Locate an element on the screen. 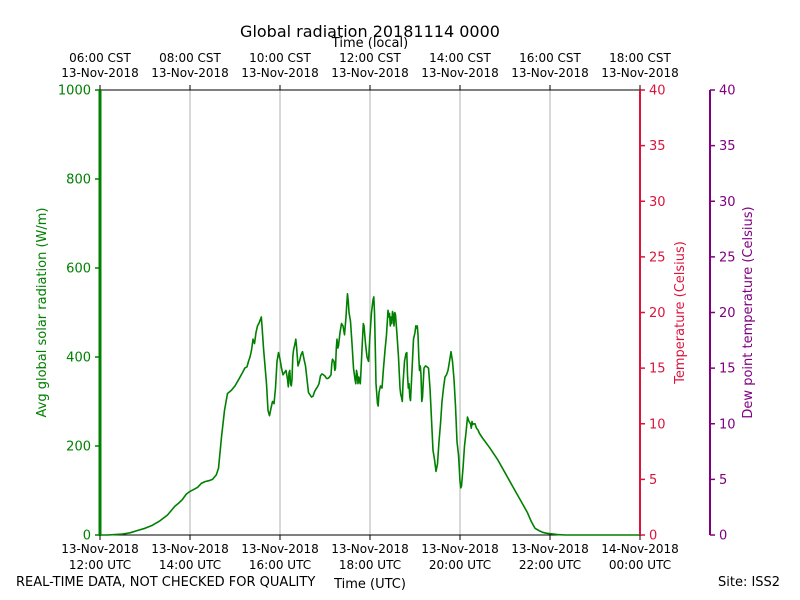 The width and height of the screenshot is (800, 600). temperature-axis: 0 5 10 15 20 25 30 35 40 Temperature (Celsius) is located at coordinates (663, 314).